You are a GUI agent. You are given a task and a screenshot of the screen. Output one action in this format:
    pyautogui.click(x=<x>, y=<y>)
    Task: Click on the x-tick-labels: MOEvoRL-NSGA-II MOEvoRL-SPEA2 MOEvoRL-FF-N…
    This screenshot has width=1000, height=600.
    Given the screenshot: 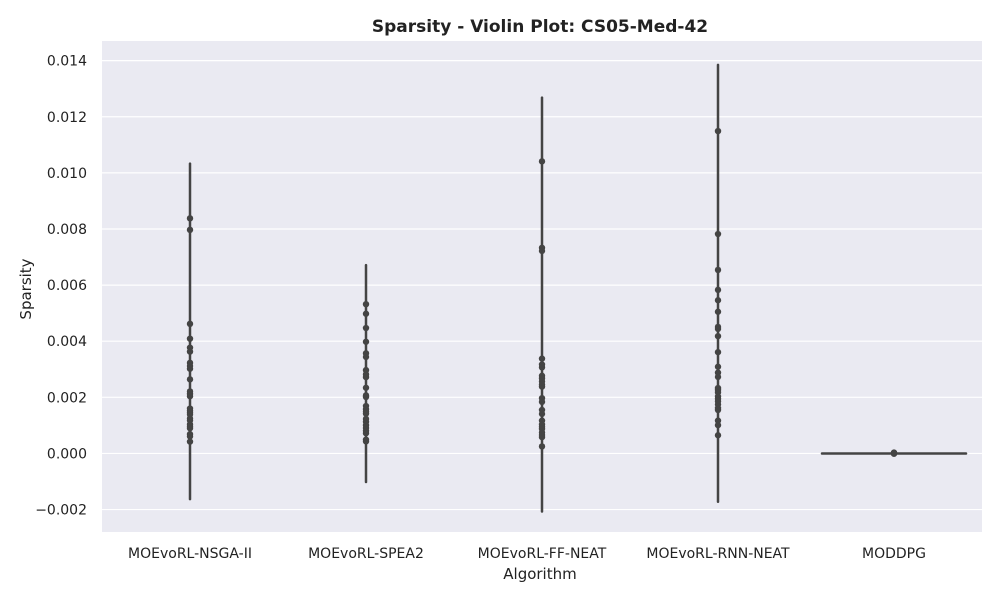 What is the action you would take?
    pyautogui.click(x=527, y=554)
    